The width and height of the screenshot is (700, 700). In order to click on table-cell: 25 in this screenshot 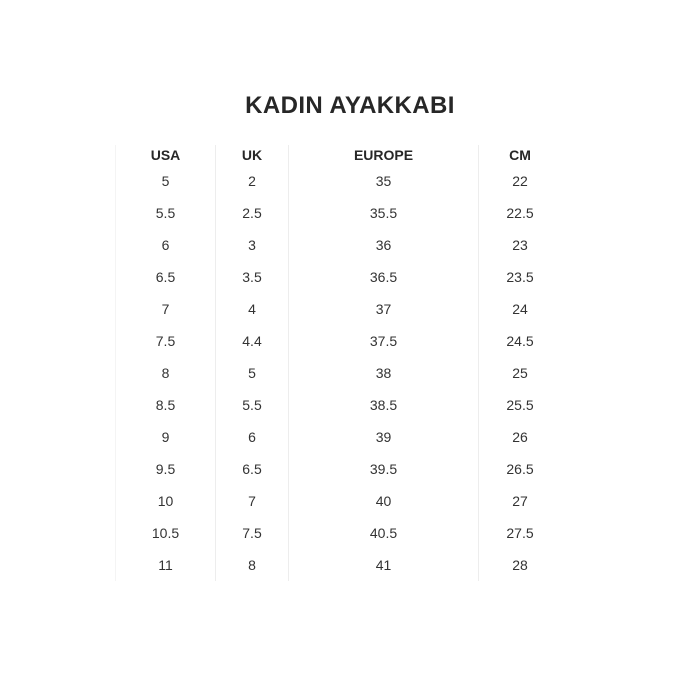, I will do `click(519, 373)`.